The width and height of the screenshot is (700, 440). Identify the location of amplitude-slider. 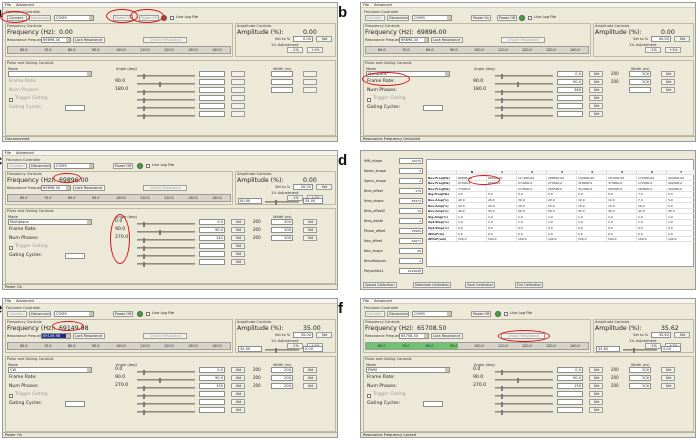
(282, 350).